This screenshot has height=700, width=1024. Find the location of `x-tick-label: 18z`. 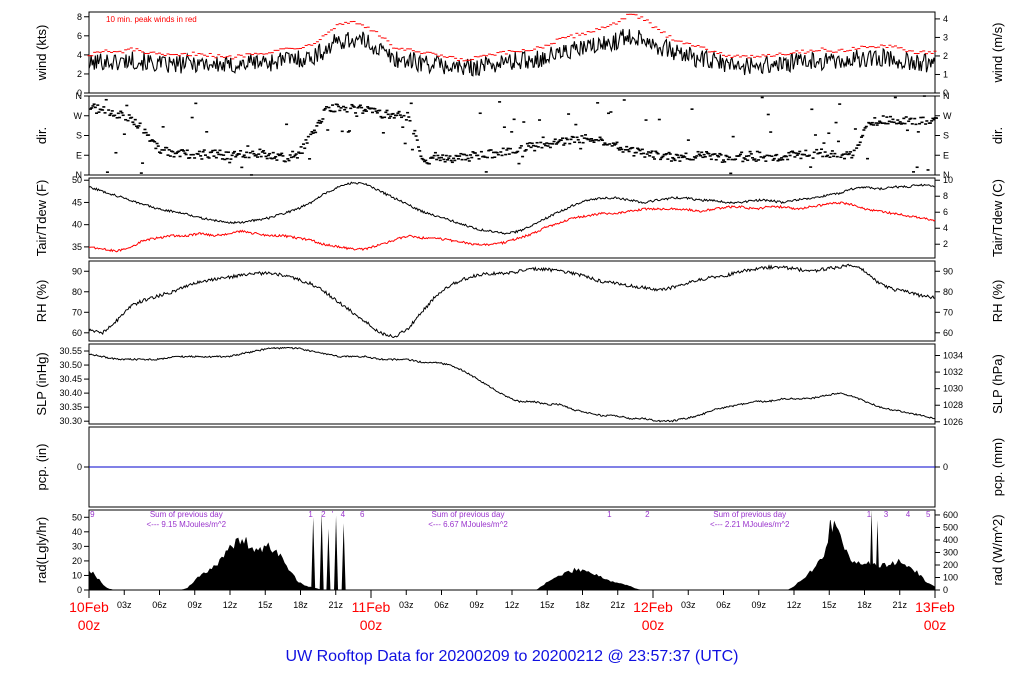

x-tick-label: 18z is located at coordinates (864, 605).